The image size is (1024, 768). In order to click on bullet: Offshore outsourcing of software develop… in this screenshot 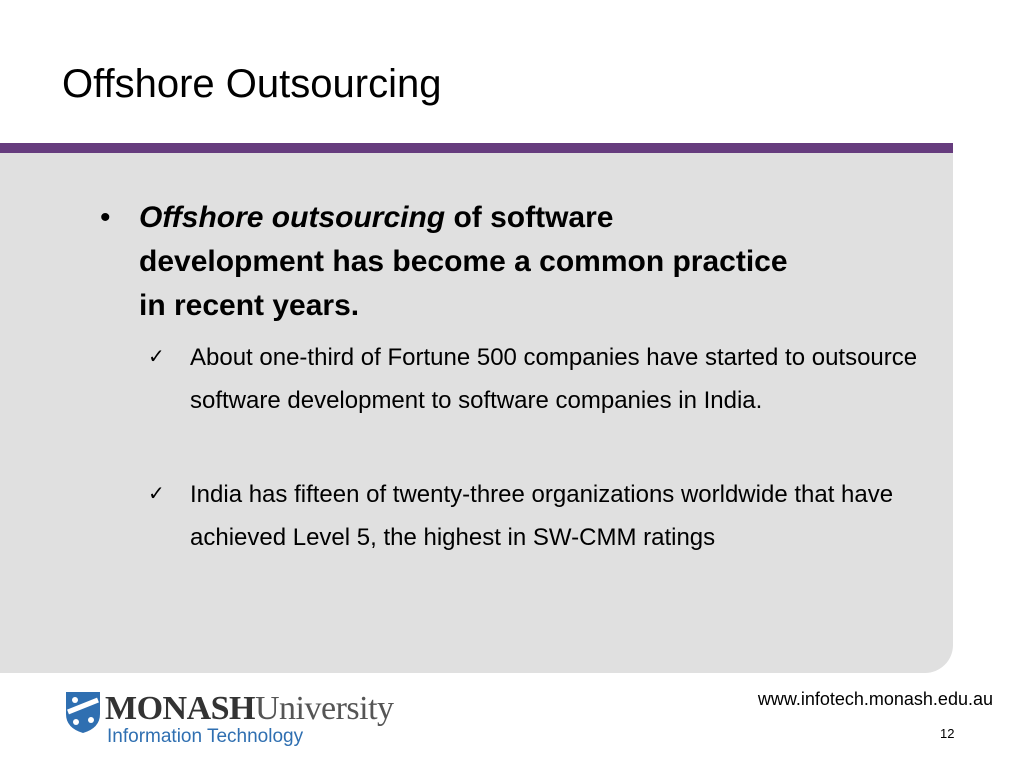, I will do `click(449, 262)`.